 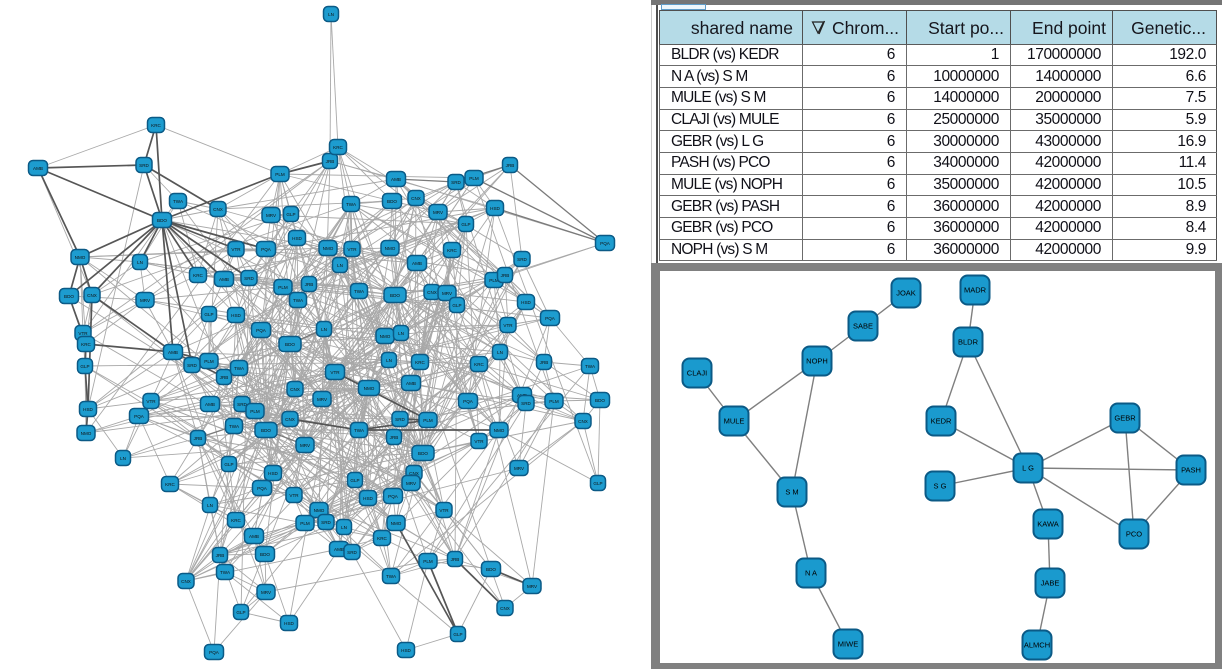 I want to click on svg-text: MULE, so click(x=734, y=421).